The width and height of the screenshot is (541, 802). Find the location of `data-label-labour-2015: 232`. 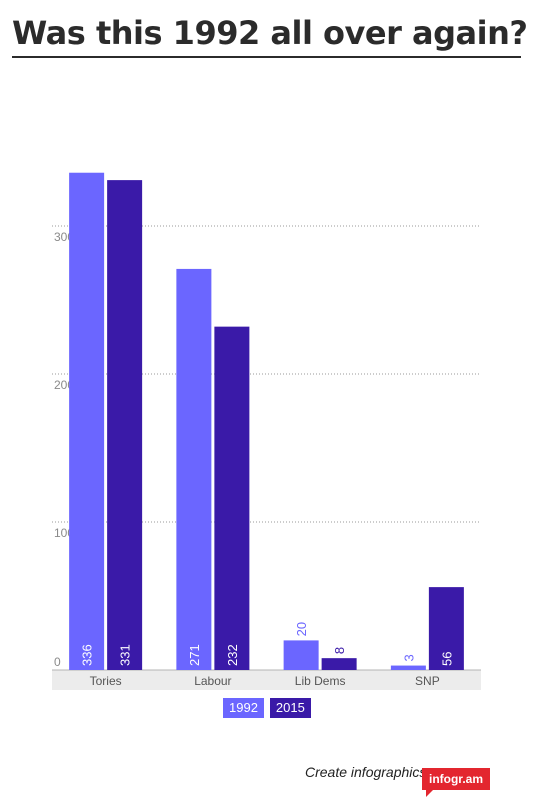

data-label-labour-2015: 232 is located at coordinates (232, 655).